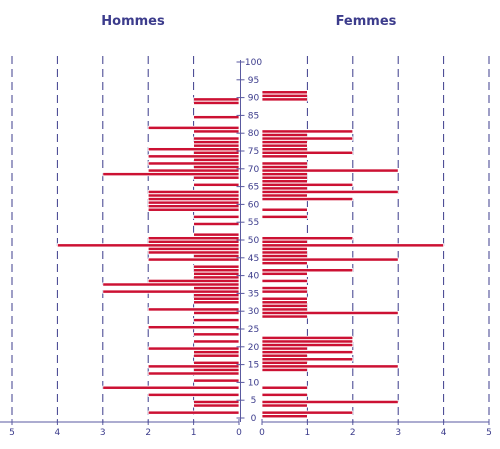 Image resolution: width=500 pixels, height=449 pixels. What do you see at coordinates (103, 433) in the screenshot?
I see `men-count-tick-label-3: 3` at bounding box center [103, 433].